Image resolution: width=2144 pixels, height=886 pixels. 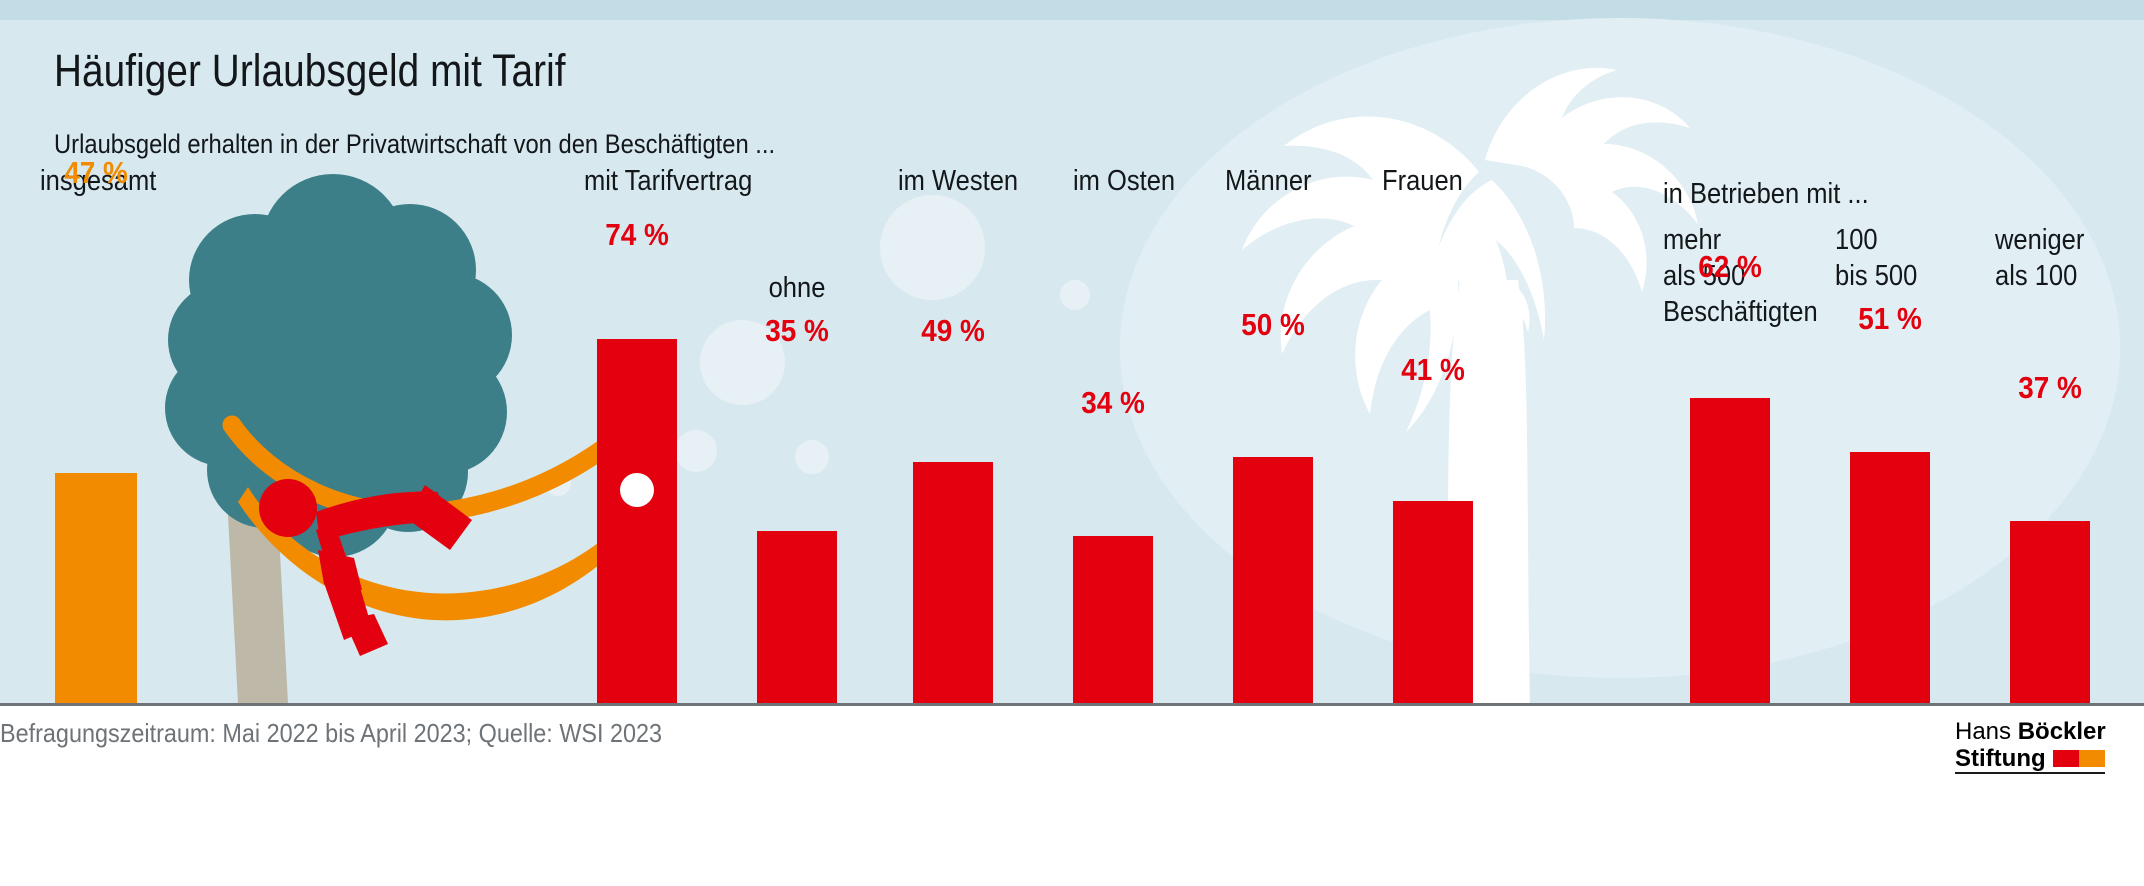 What do you see at coordinates (2000, 758) in the screenshot?
I see `logo-stiftung: Stiftung` at bounding box center [2000, 758].